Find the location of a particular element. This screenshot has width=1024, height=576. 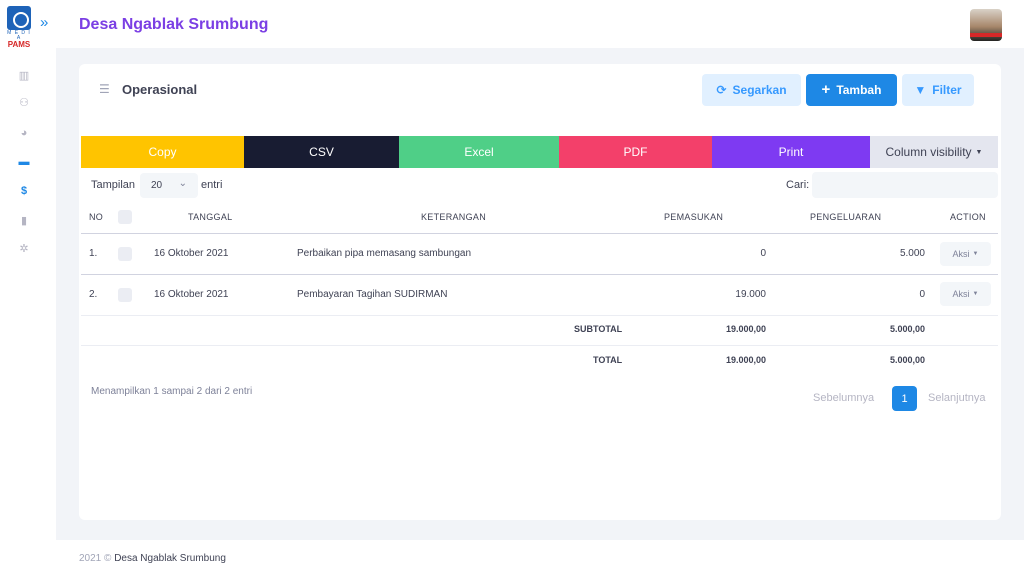

double-chevron-right-icon: » is located at coordinates (44, 22).